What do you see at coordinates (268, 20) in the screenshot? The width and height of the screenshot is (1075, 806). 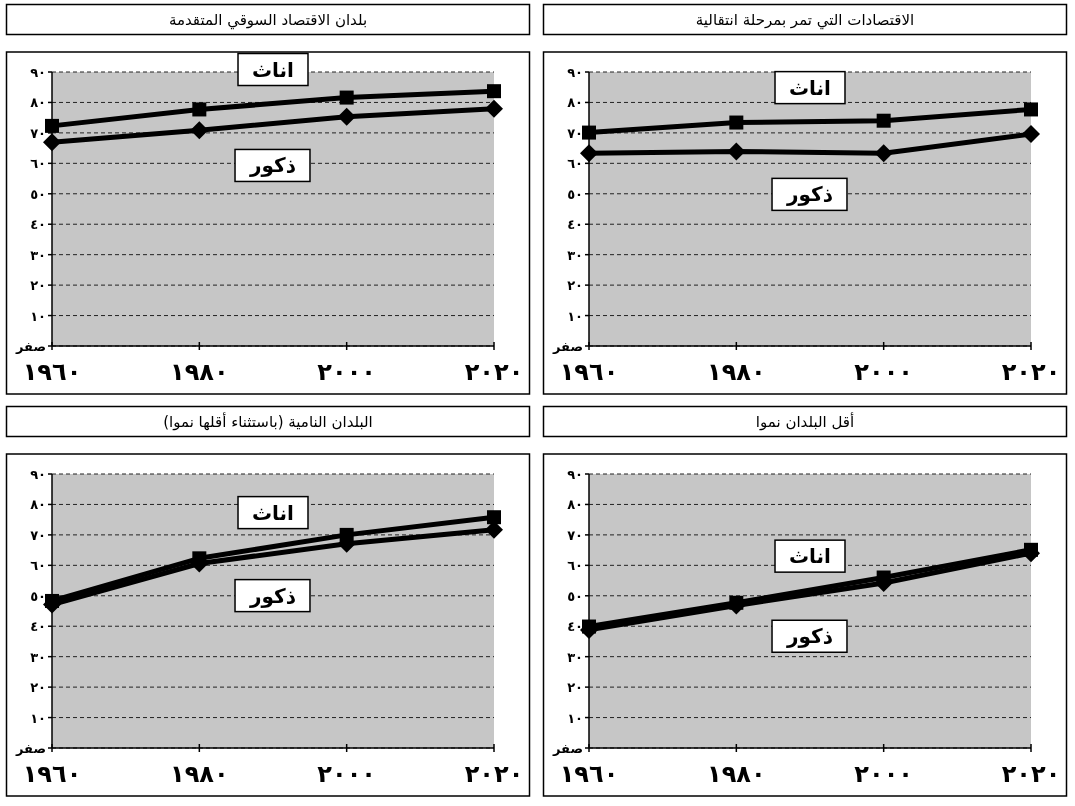 I see `chart-title: بلدان الاقتصاد السوقي المتقدمة` at bounding box center [268, 20].